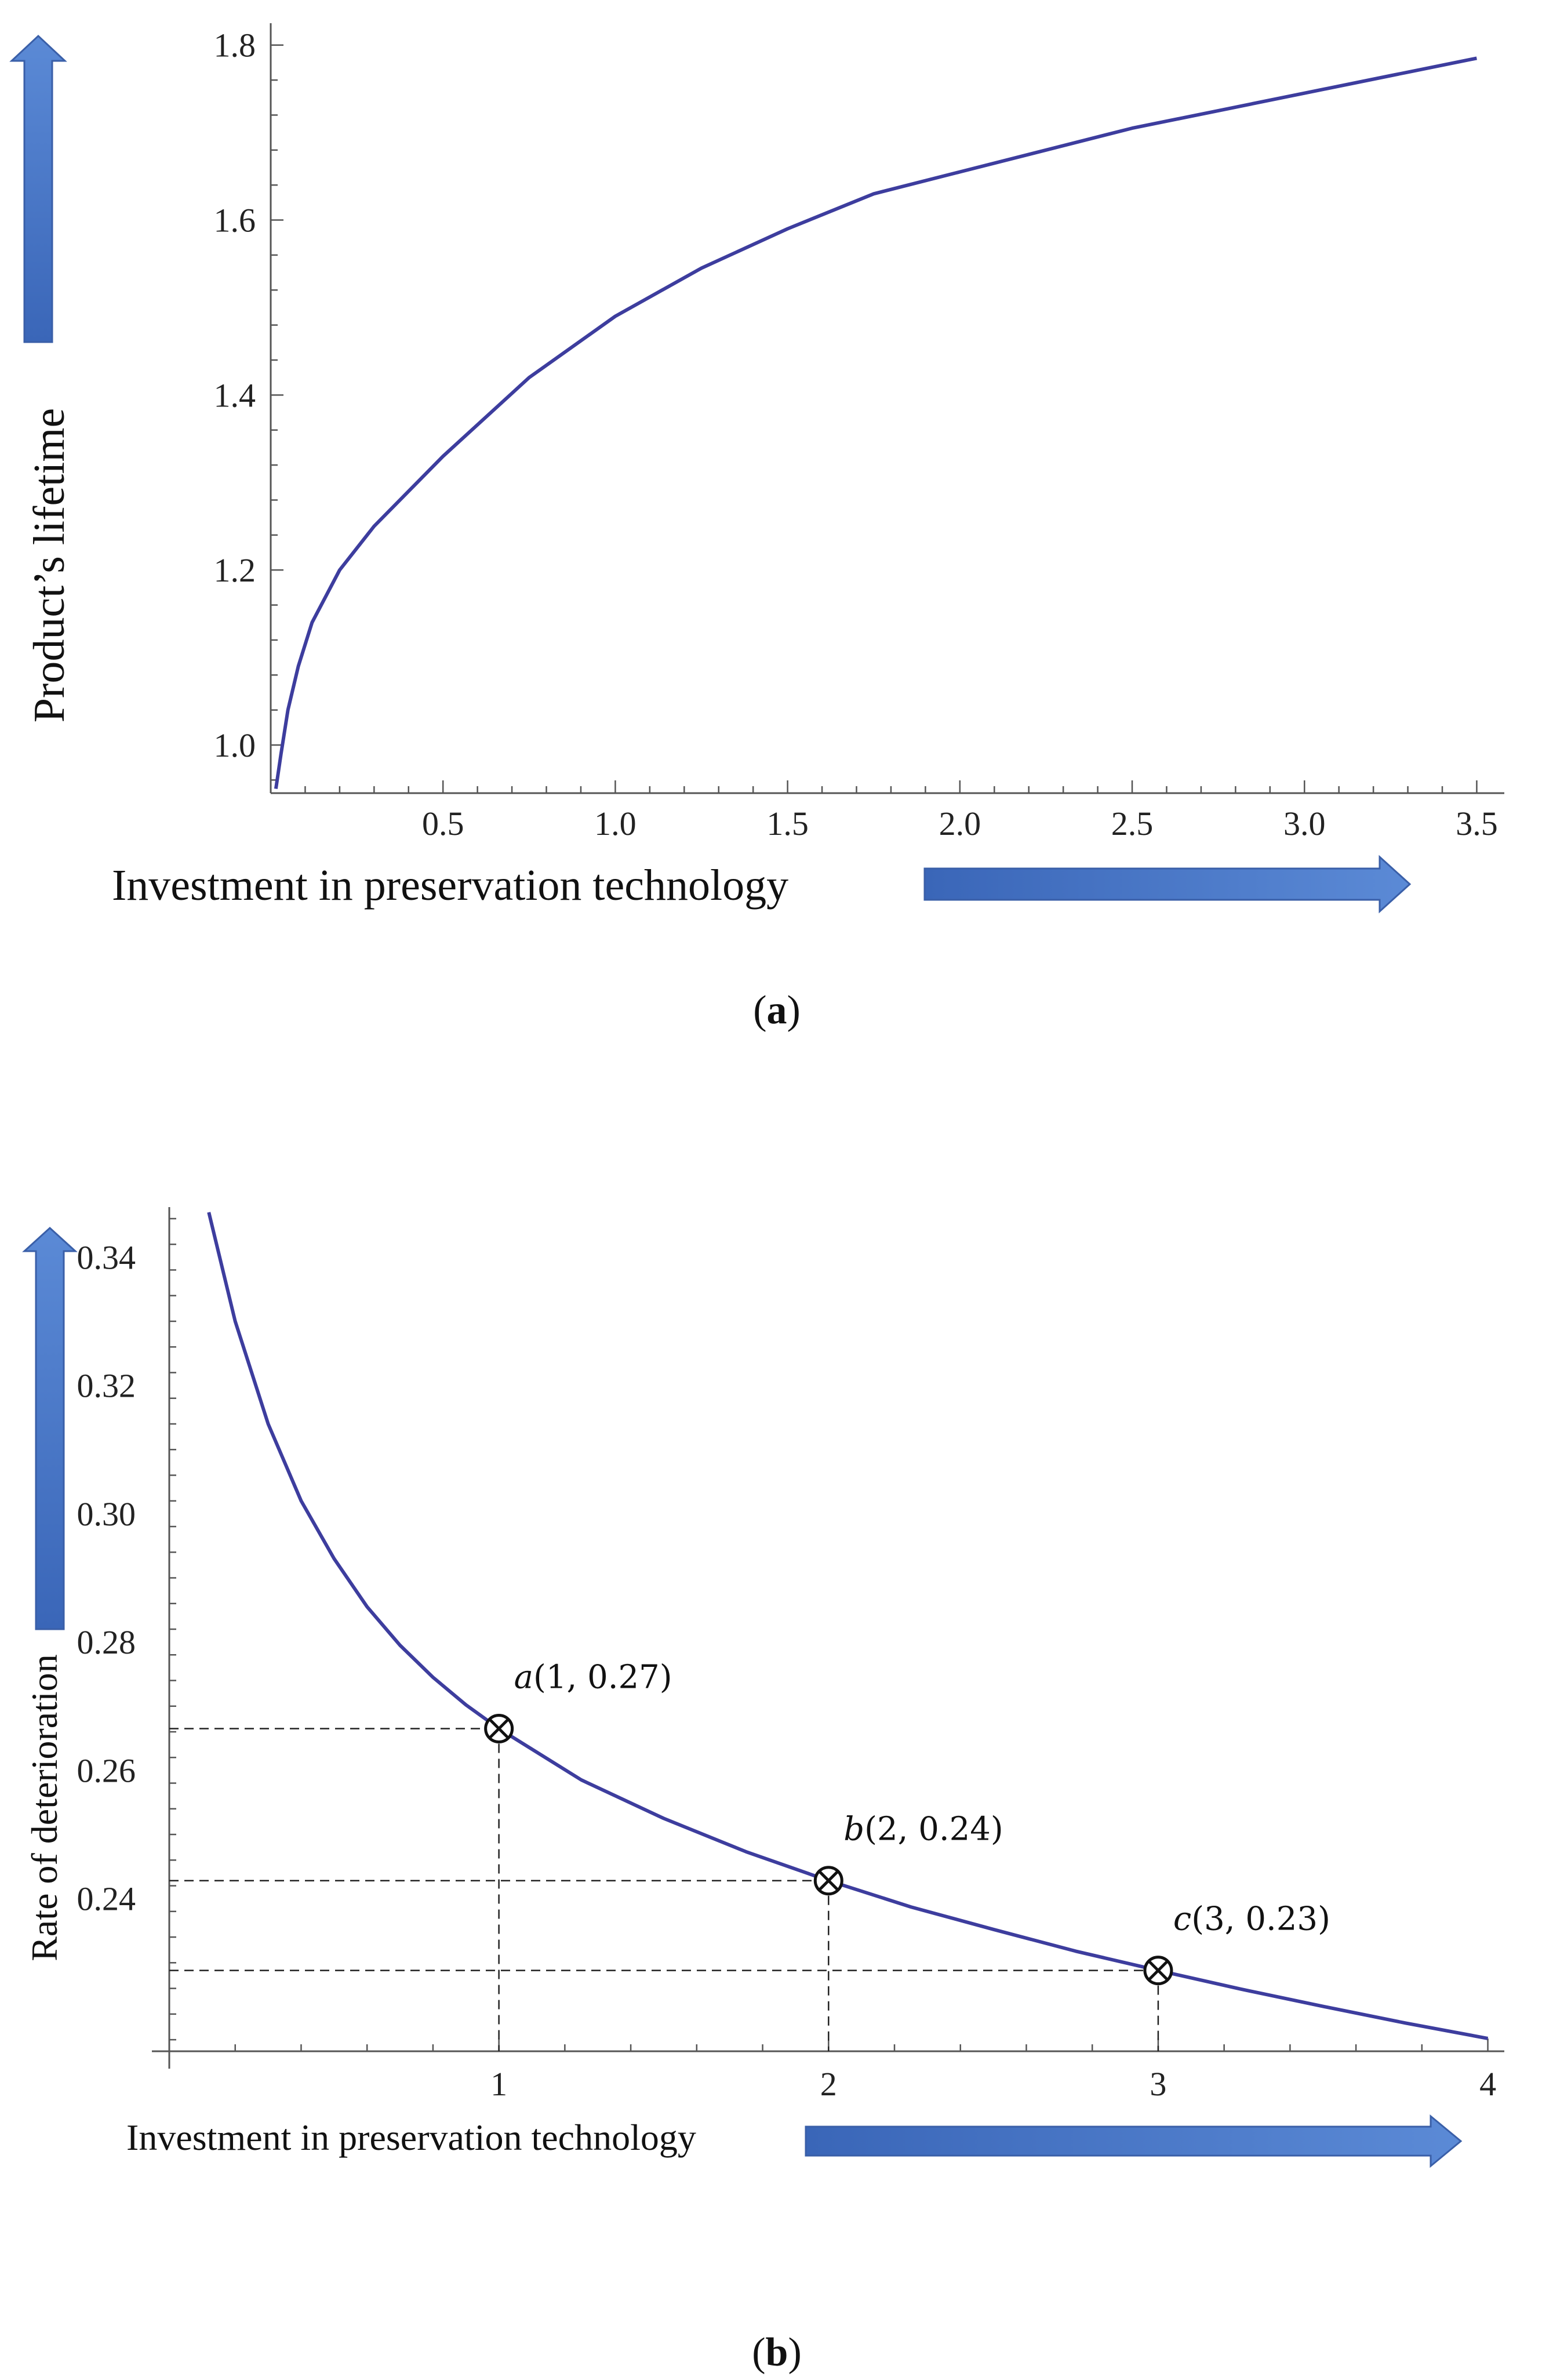  Describe the element at coordinates (38, 188) in the screenshot. I see `panel-a-up-arrow-icon` at that location.